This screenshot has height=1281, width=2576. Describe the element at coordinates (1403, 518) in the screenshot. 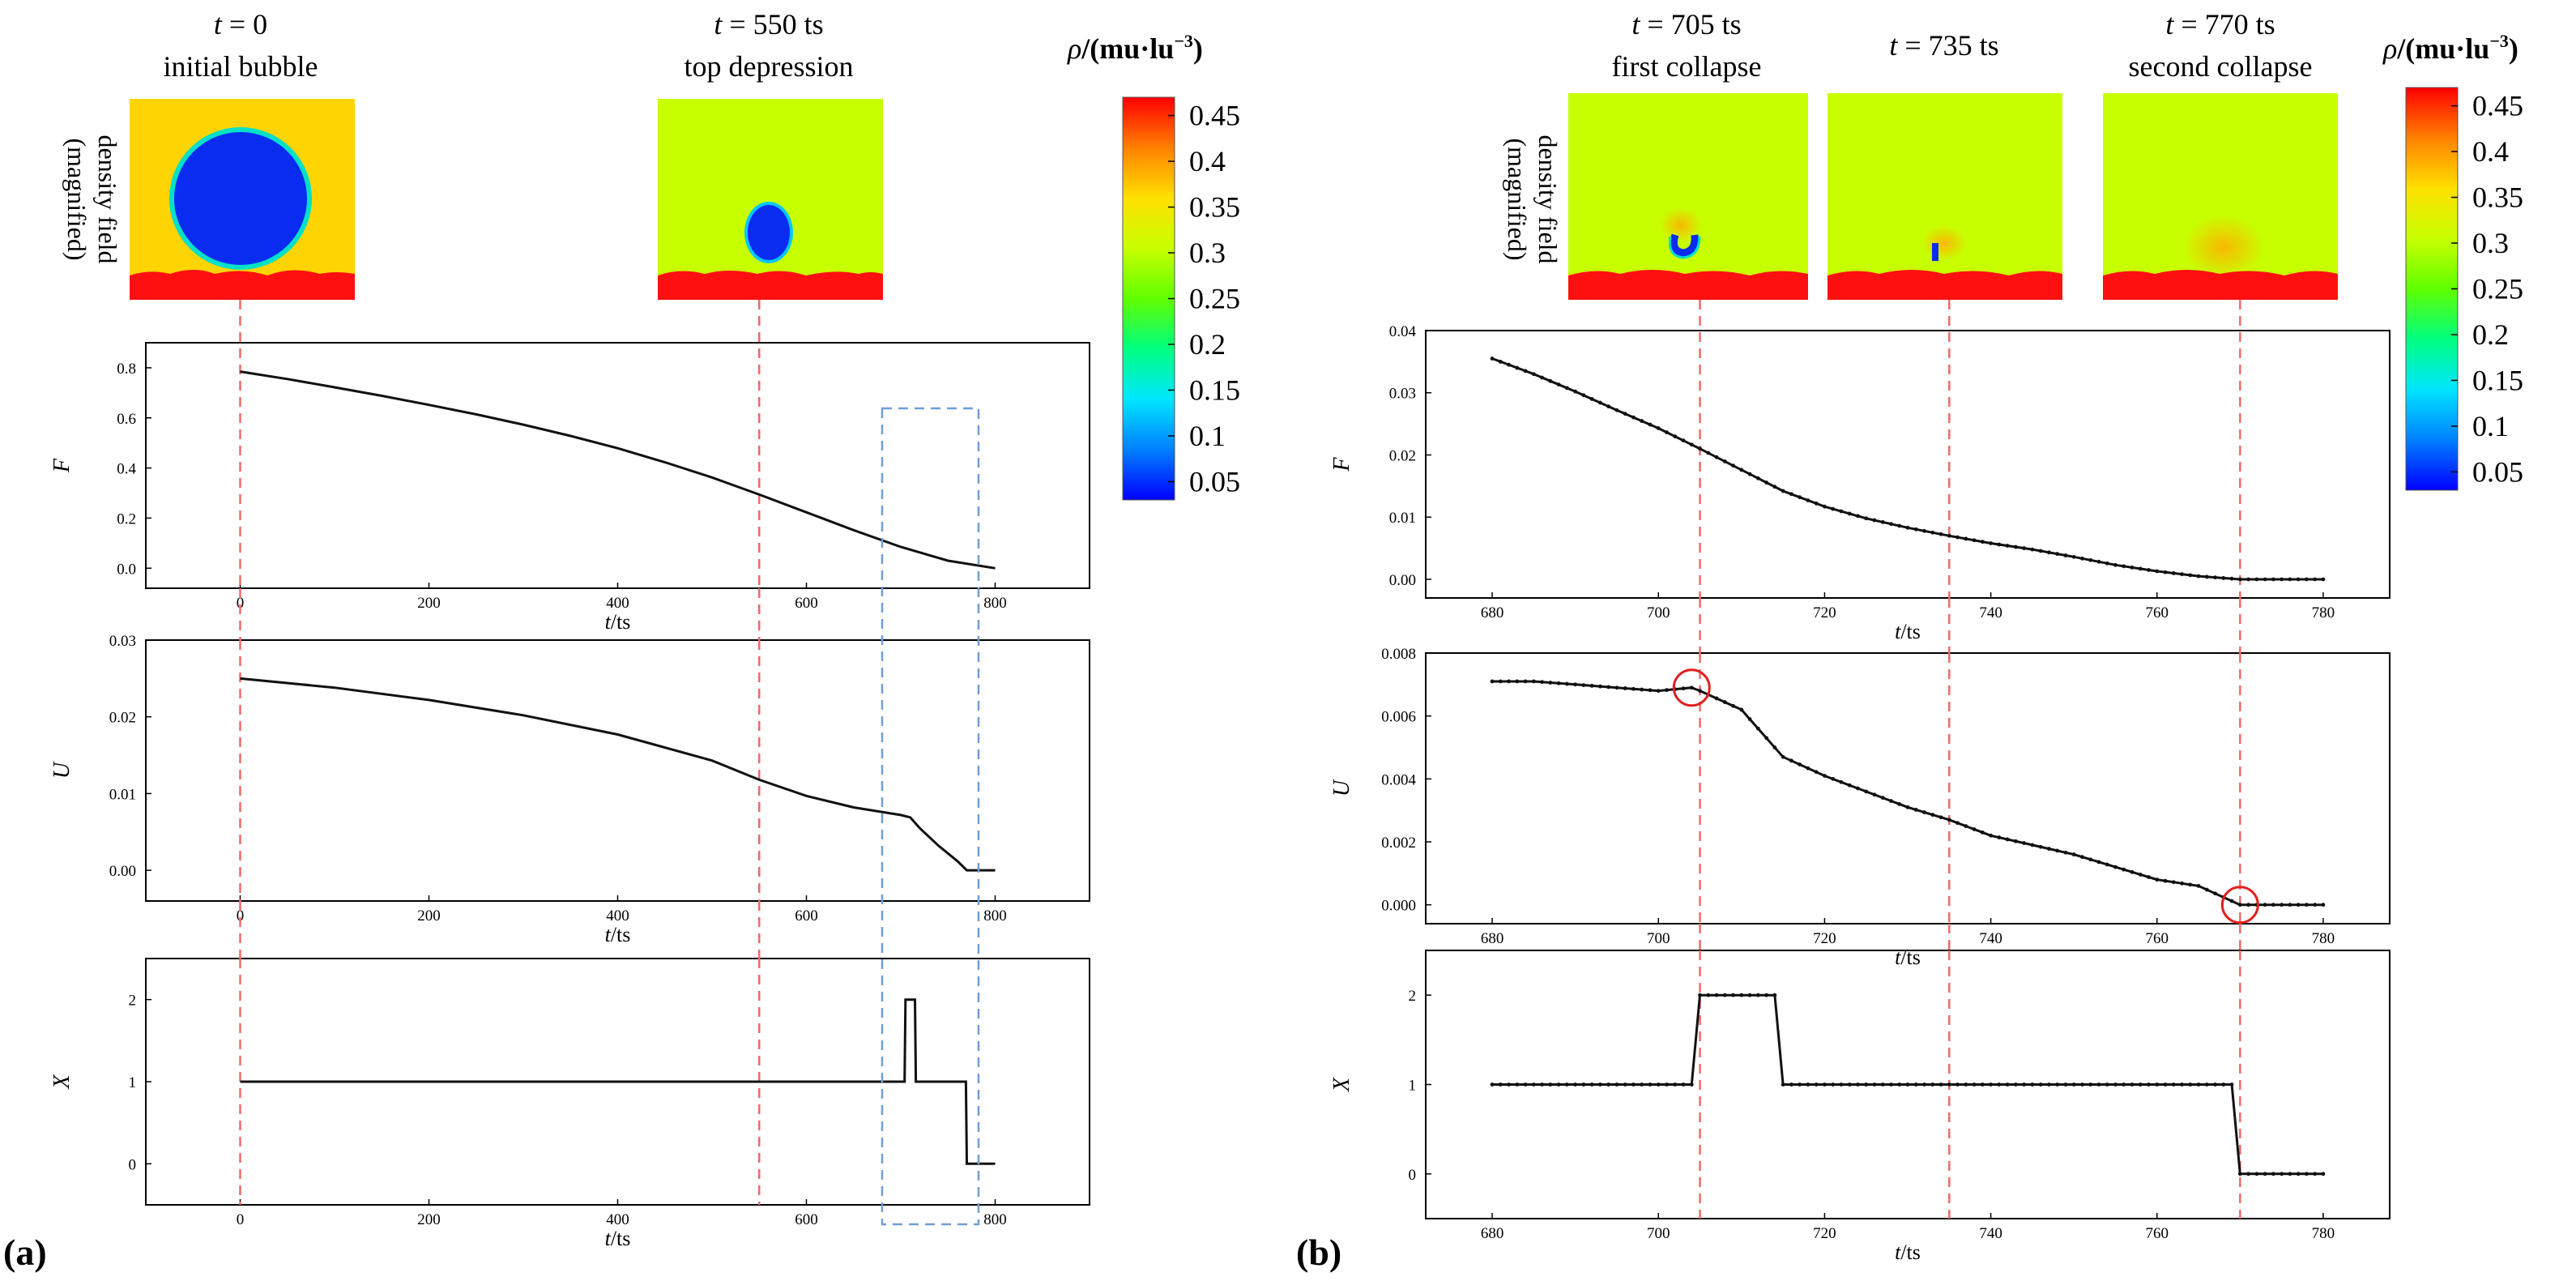

I see `y-tick-label: 0.01` at that location.